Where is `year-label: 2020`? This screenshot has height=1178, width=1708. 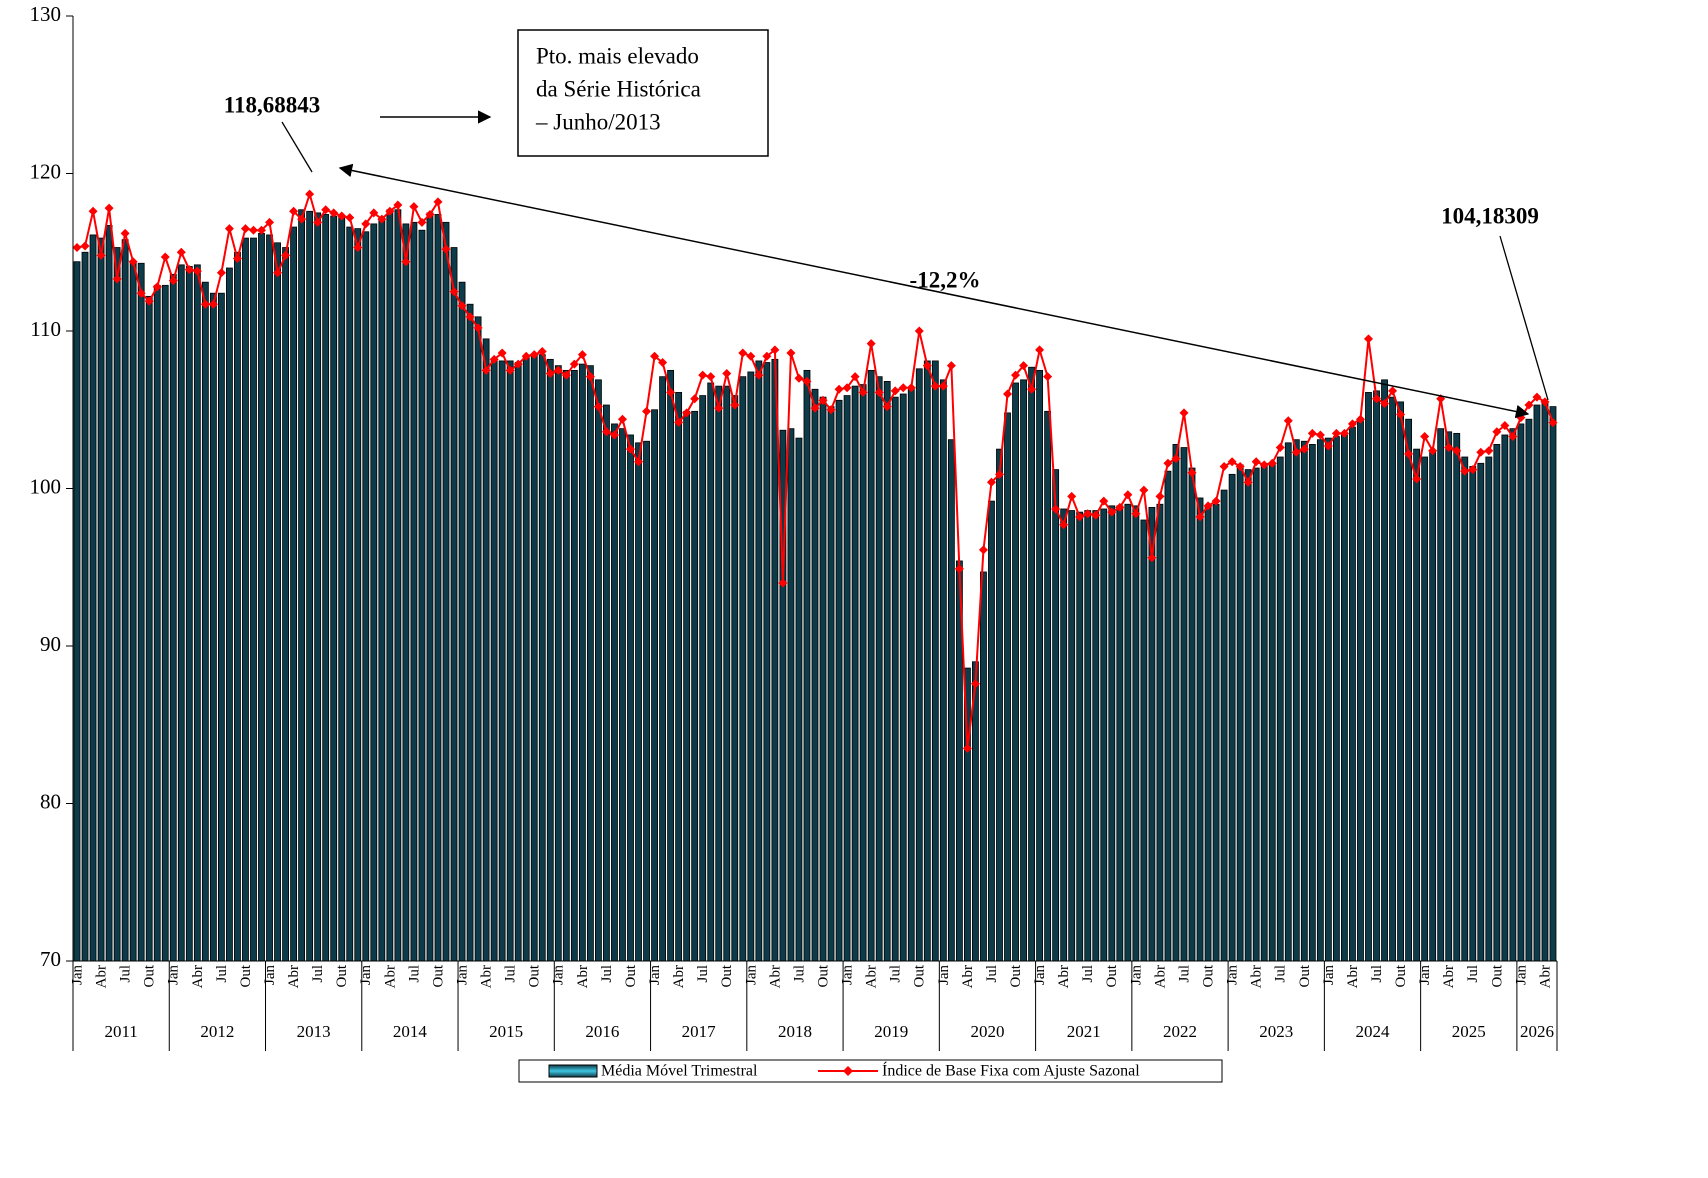 year-label: 2020 is located at coordinates (987, 1031).